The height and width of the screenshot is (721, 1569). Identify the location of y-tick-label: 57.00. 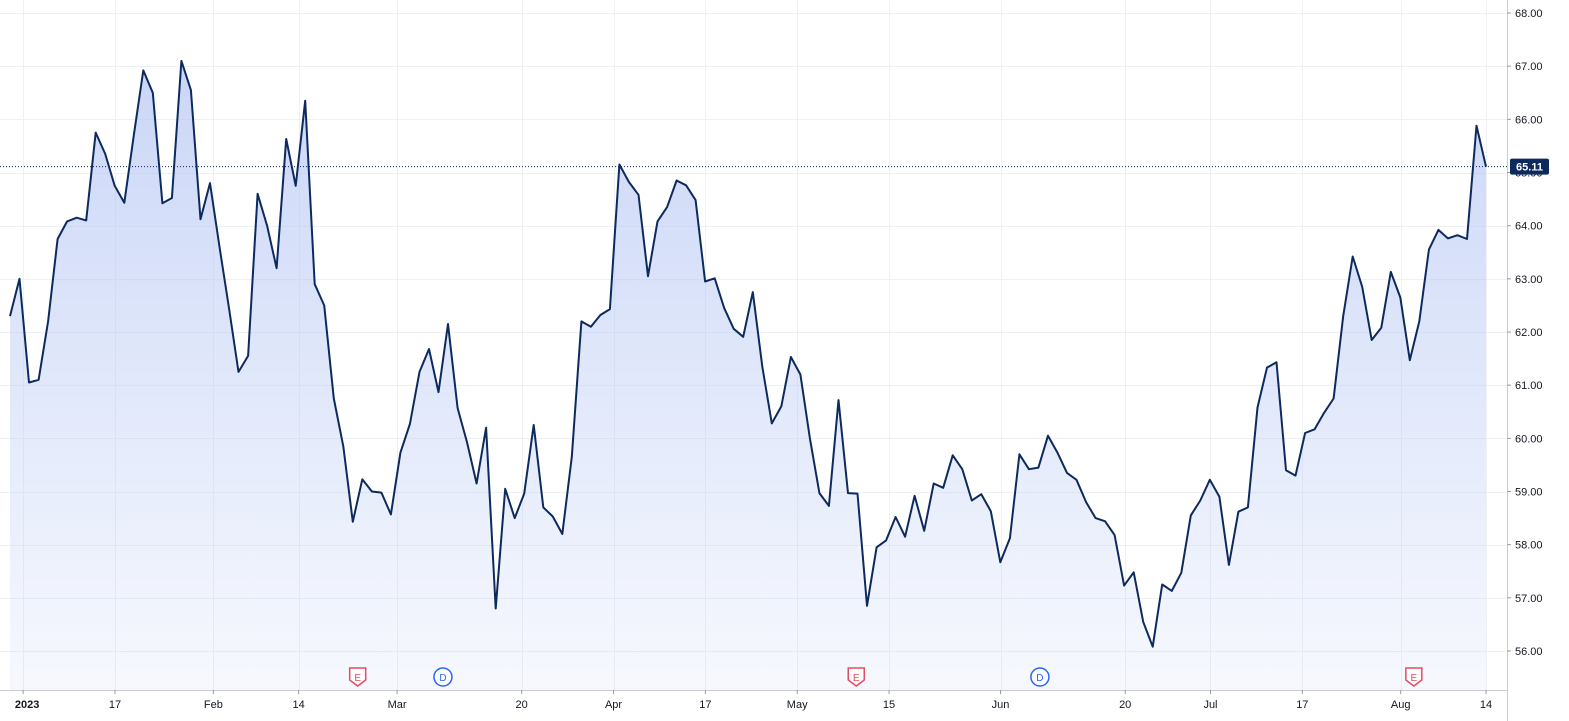
(1529, 599).